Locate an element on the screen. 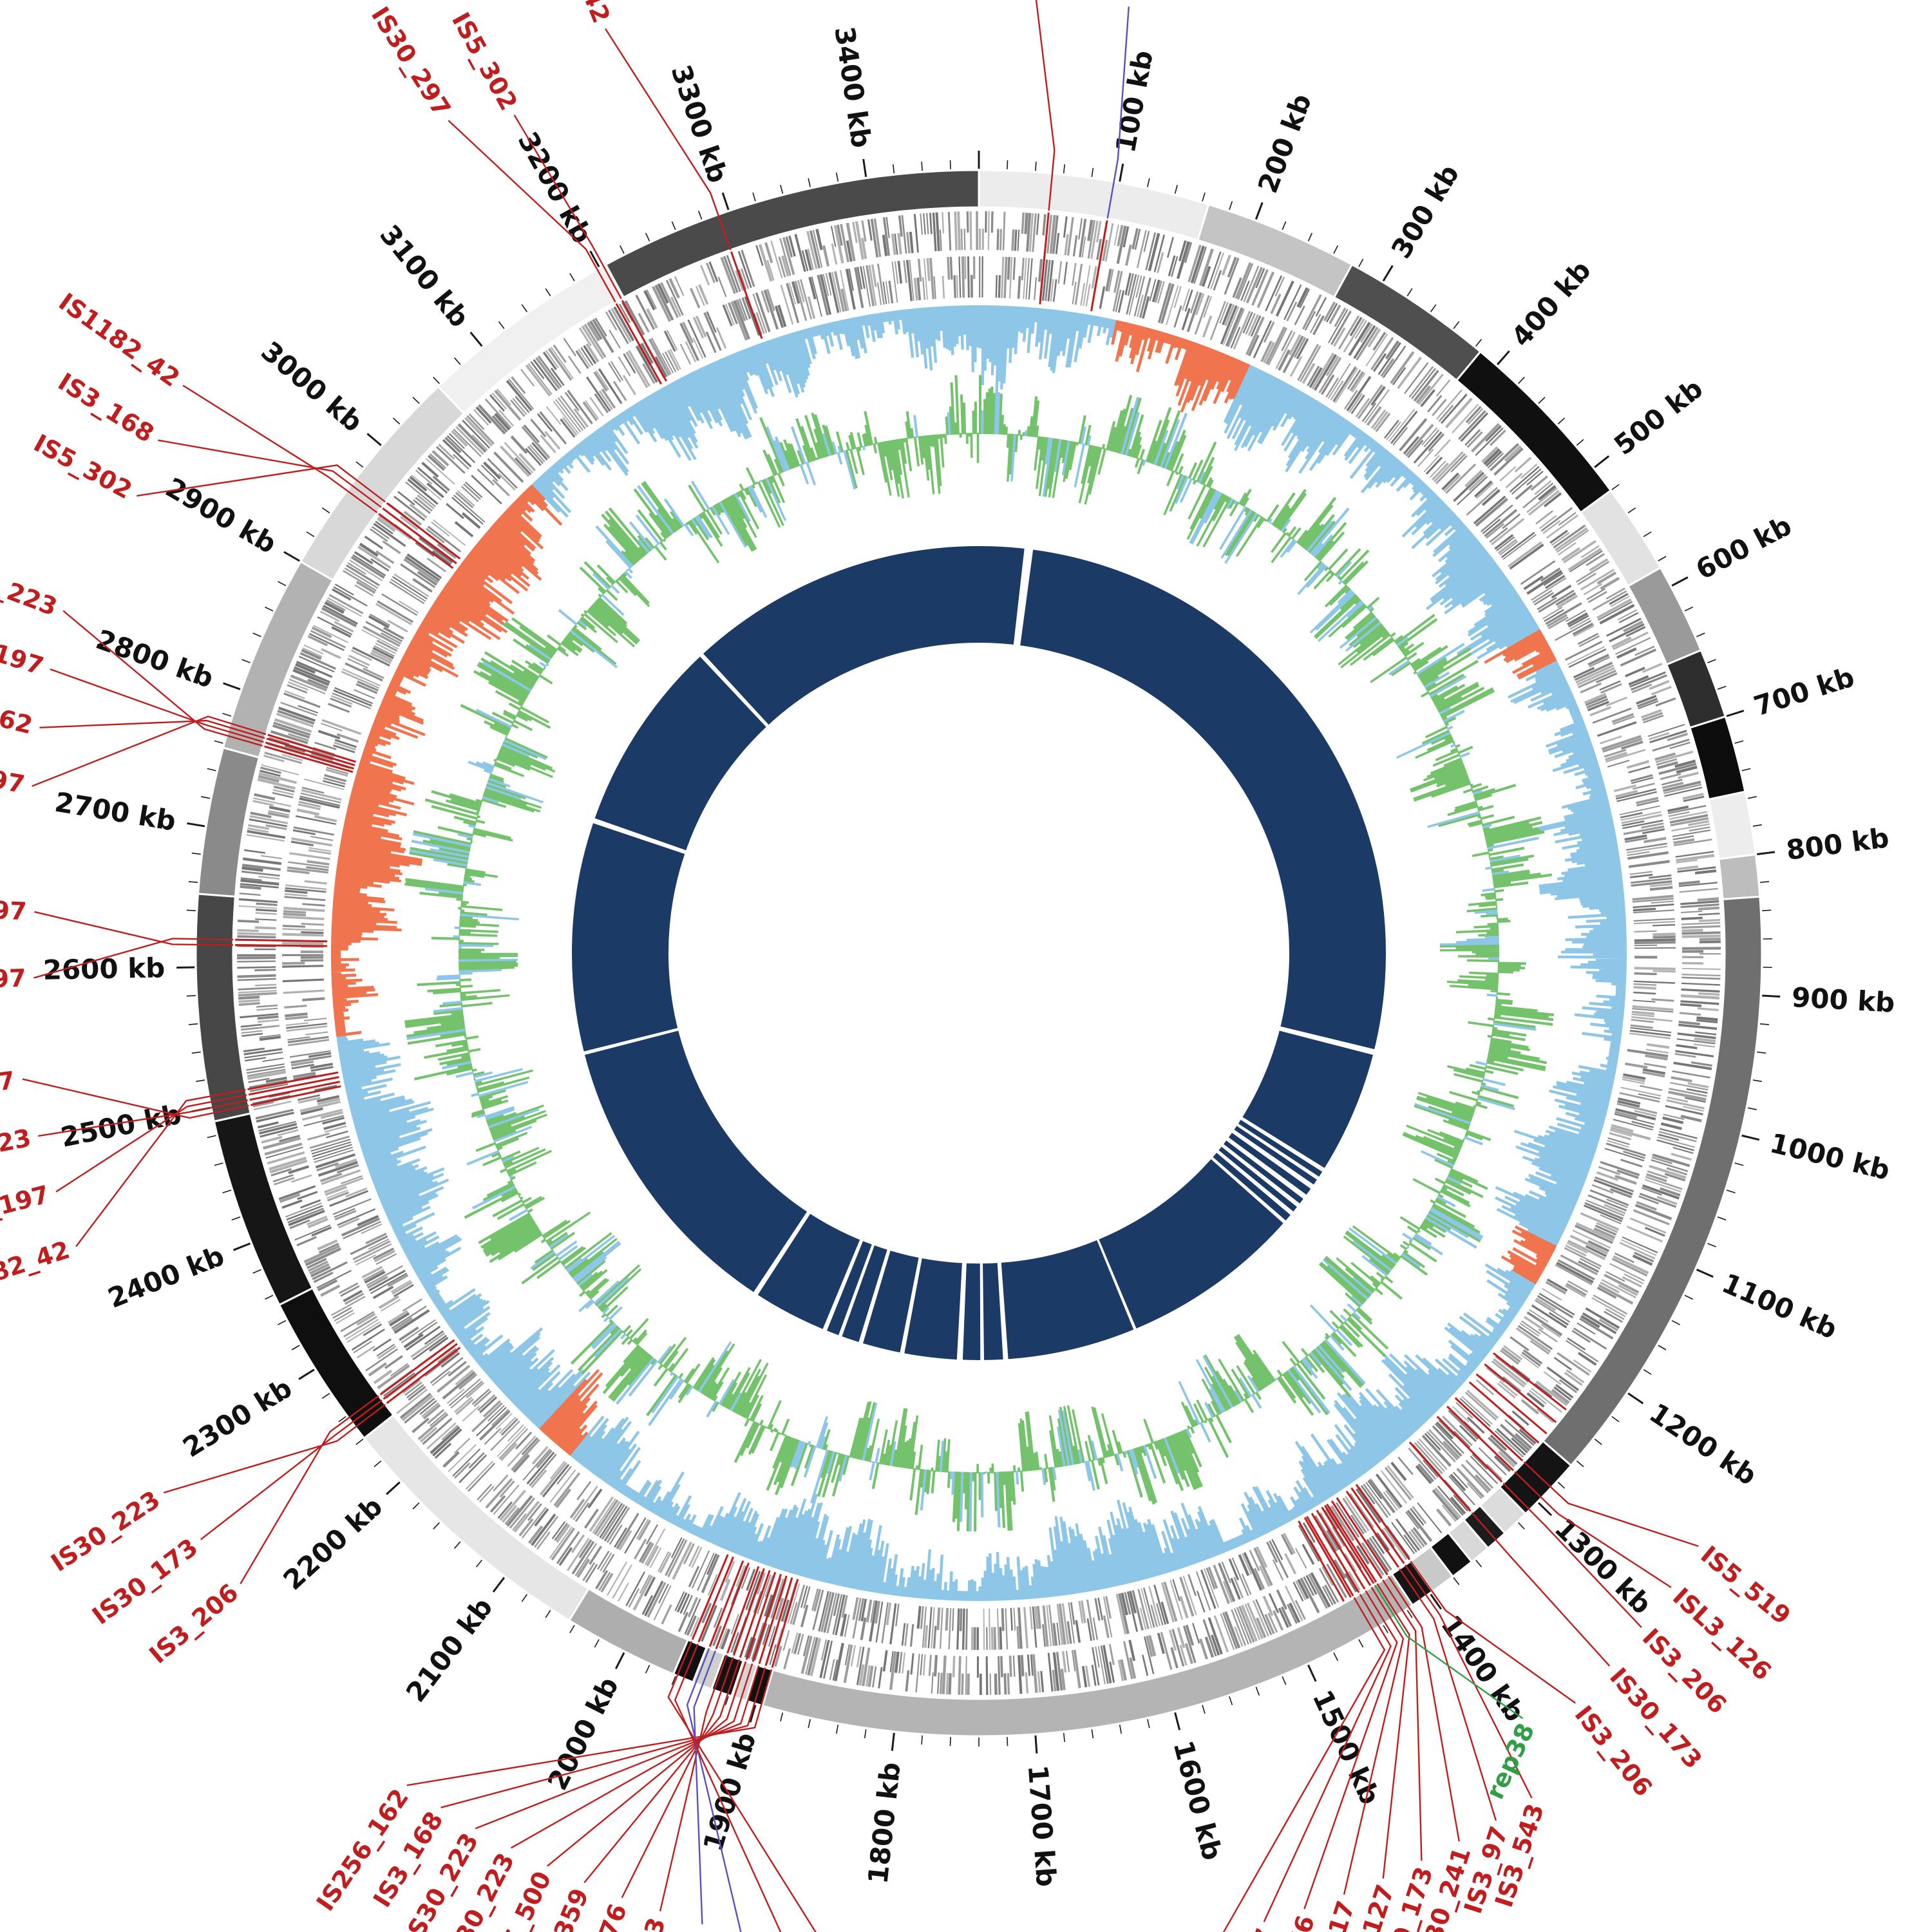 Image resolution: width=1932 pixels, height=1932 pixels. axis-tick-label: 3300 kb is located at coordinates (699, 124).